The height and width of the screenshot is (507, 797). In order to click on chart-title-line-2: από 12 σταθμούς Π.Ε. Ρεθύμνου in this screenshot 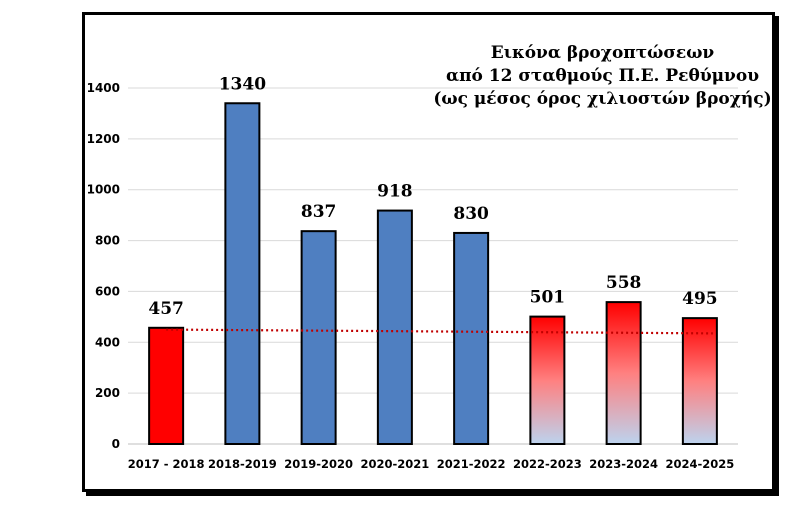, I will do `click(602, 76)`.